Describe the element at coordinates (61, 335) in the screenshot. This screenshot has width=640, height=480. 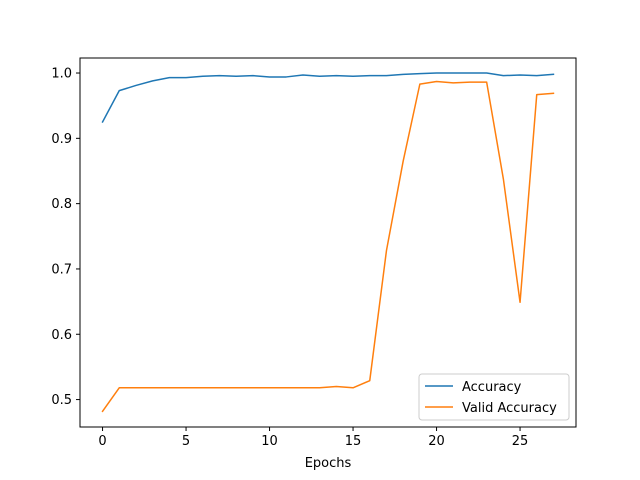
I see `y-tick-label: 0.6` at that location.